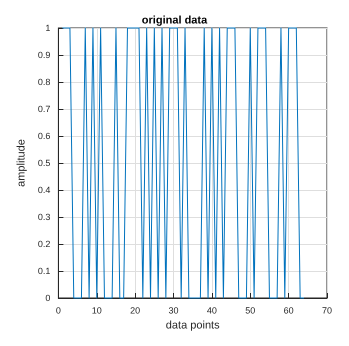  Describe the element at coordinates (193, 326) in the screenshot. I see `x-axis-title: data points` at that location.